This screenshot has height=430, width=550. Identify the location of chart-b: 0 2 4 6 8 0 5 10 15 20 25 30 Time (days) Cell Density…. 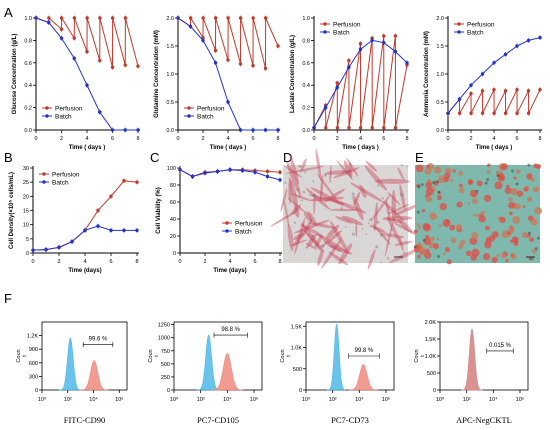
(74, 220).